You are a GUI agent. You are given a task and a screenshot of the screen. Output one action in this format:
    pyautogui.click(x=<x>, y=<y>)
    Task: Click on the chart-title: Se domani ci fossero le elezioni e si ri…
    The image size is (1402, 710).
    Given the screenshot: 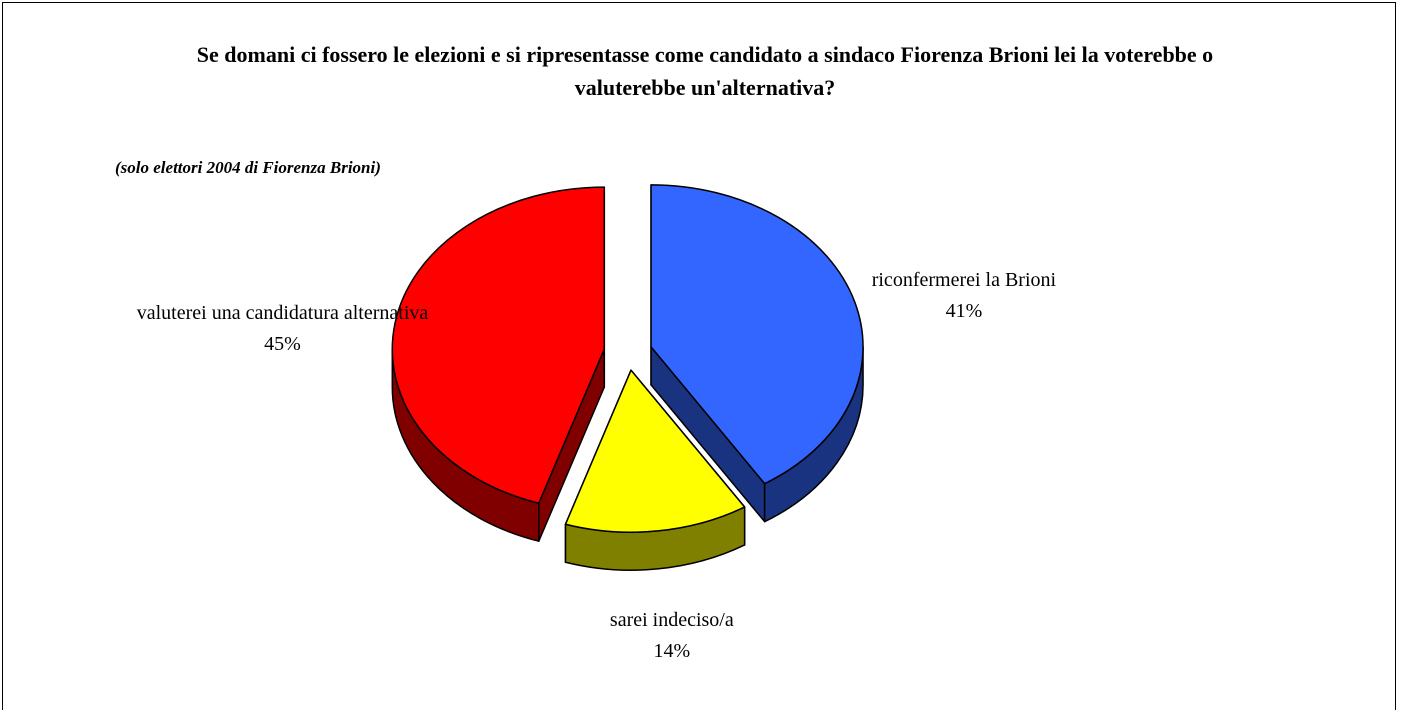 What is the action you would take?
    pyautogui.click(x=705, y=71)
    